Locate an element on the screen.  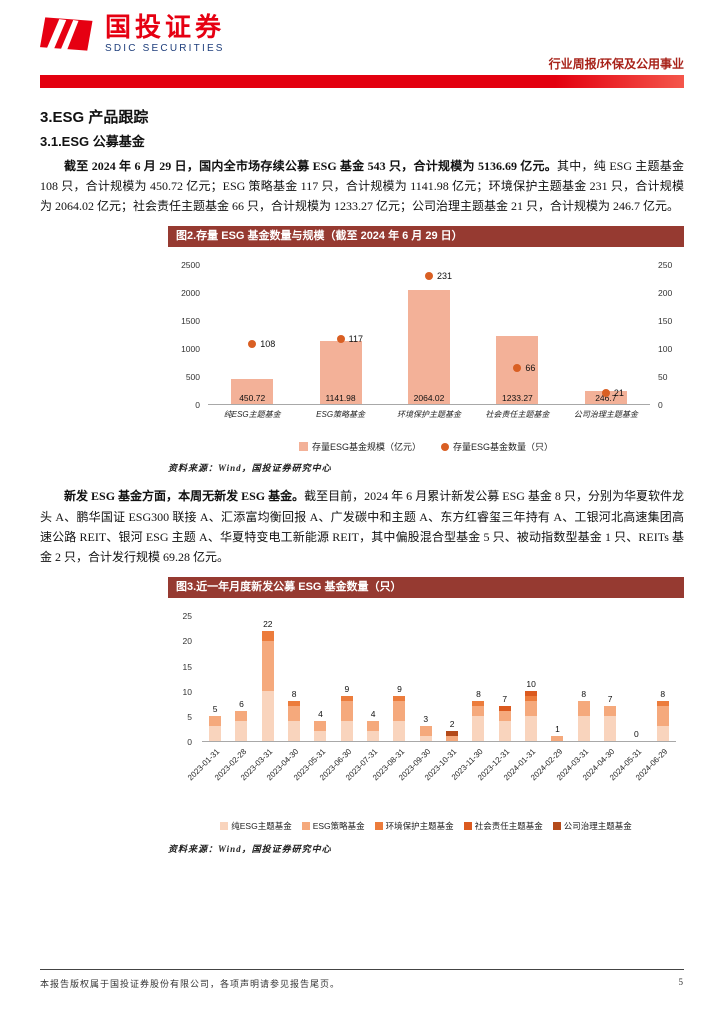
axis-tick: 25 is located at coordinates (187, 616).